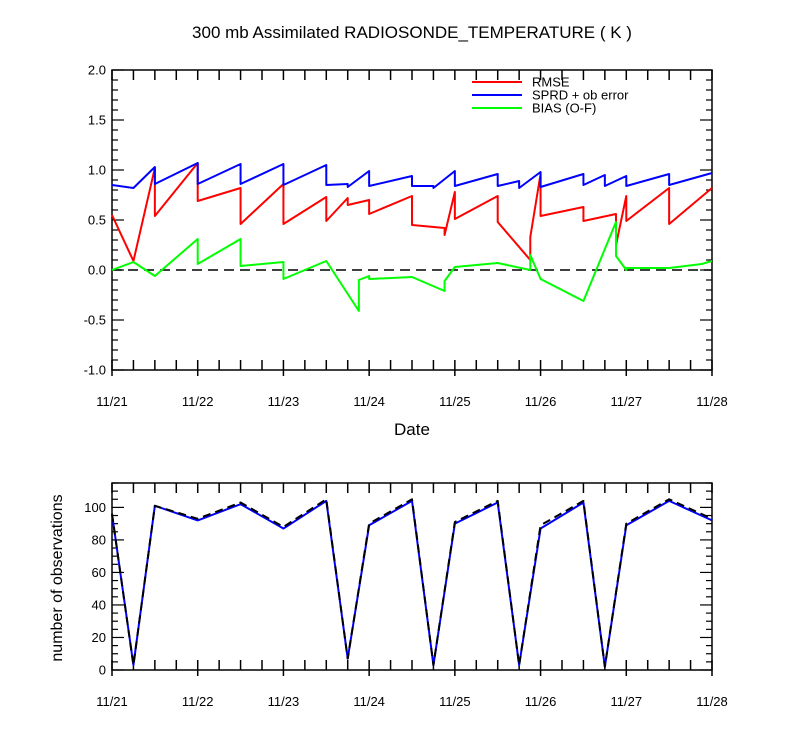 This screenshot has height=750, width=800. I want to click on series-line-sprd-ob-error, so click(412, 175).